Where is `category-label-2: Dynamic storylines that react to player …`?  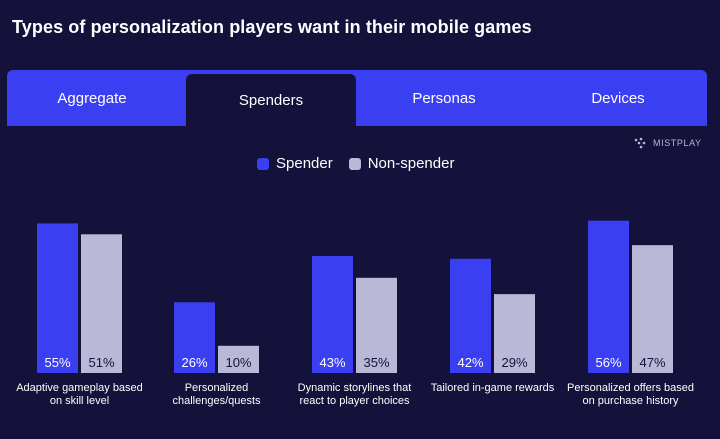
category-label-2: Dynamic storylines that react to player … is located at coordinates (354, 394).